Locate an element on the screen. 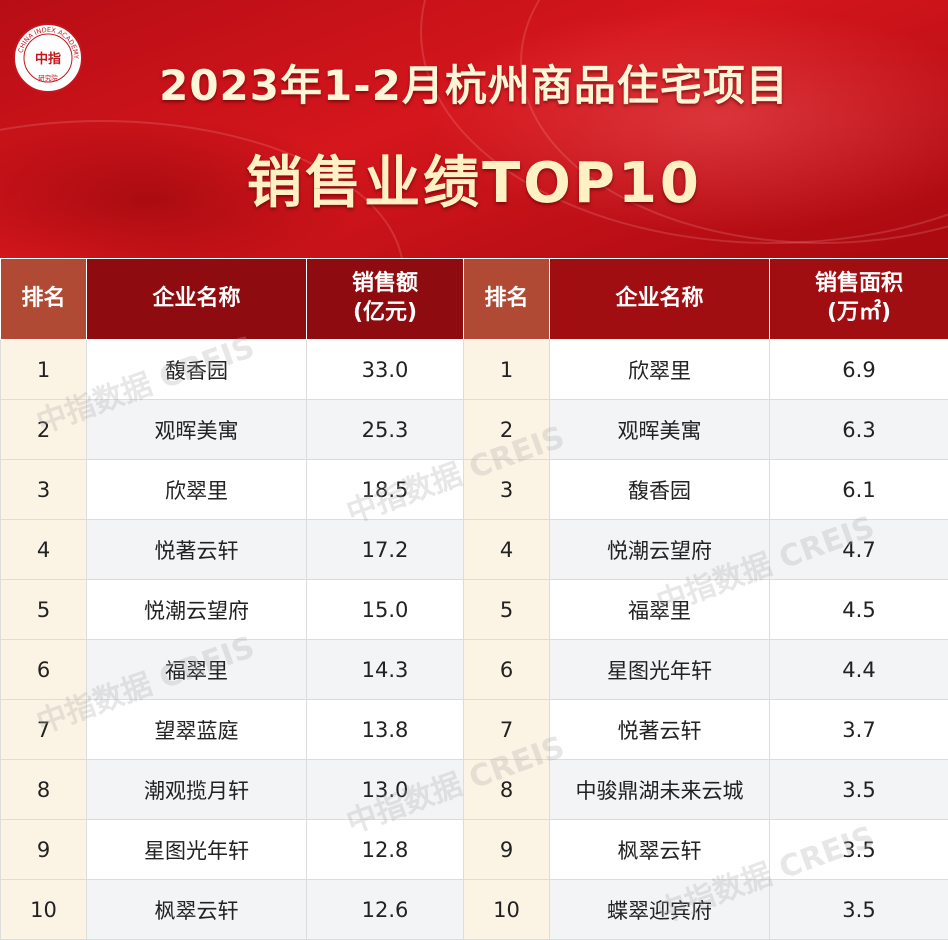  project-name-cell: 望翠蓝庭 is located at coordinates (197, 730).